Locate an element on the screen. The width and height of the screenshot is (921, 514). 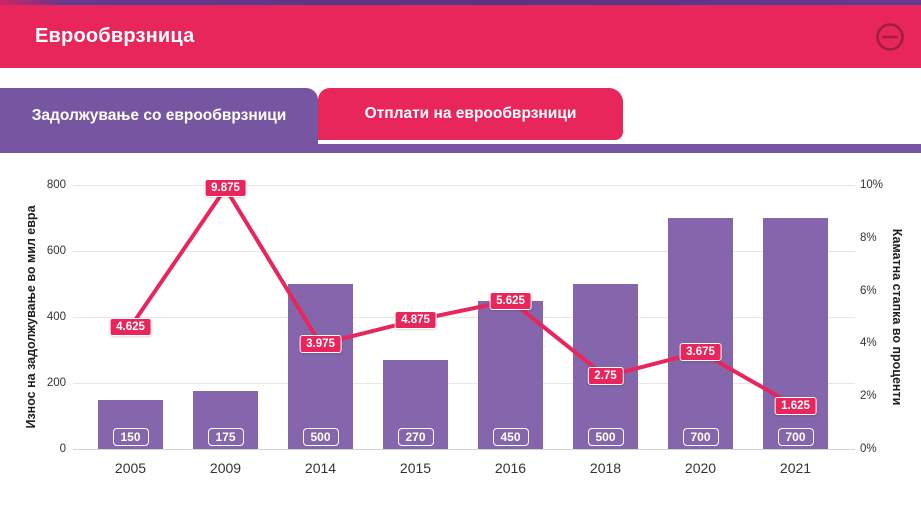
right-axis-tick-label: 10% is located at coordinates (872, 185).